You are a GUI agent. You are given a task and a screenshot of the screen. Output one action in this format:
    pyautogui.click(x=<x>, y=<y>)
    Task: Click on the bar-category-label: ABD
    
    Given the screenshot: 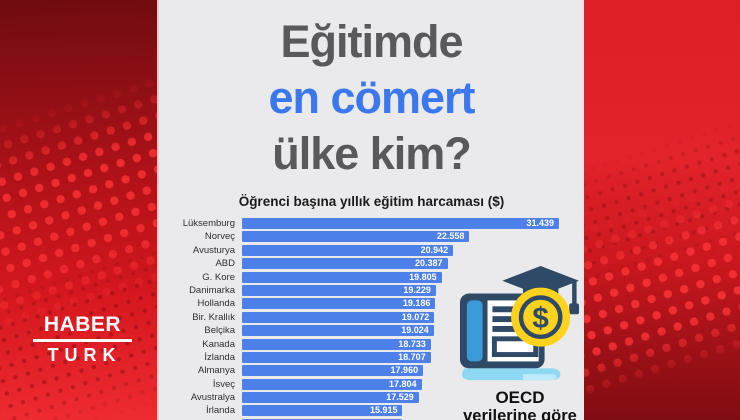 What is the action you would take?
    pyautogui.click(x=225, y=264)
    